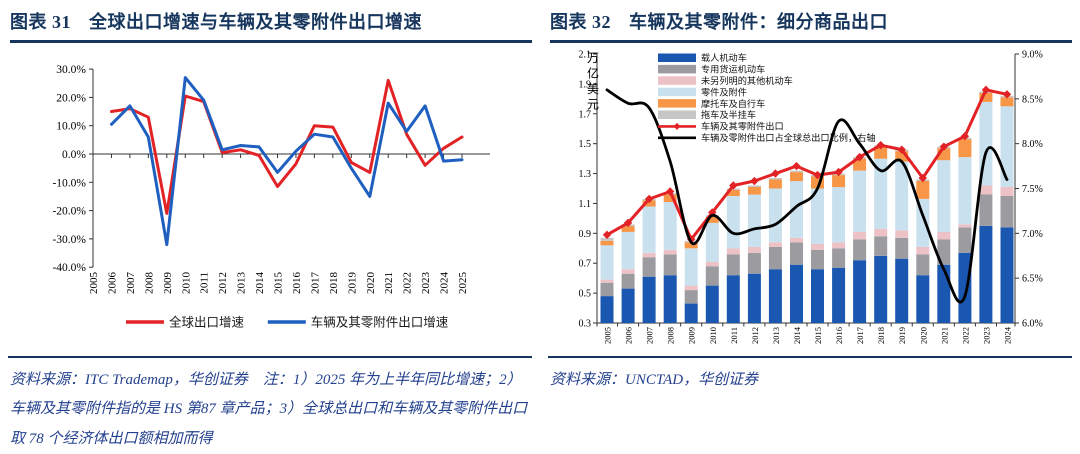 This screenshot has width=1080, height=454. I want to click on legend-label: 车辆及其零附件出口增速, so click(380, 322).